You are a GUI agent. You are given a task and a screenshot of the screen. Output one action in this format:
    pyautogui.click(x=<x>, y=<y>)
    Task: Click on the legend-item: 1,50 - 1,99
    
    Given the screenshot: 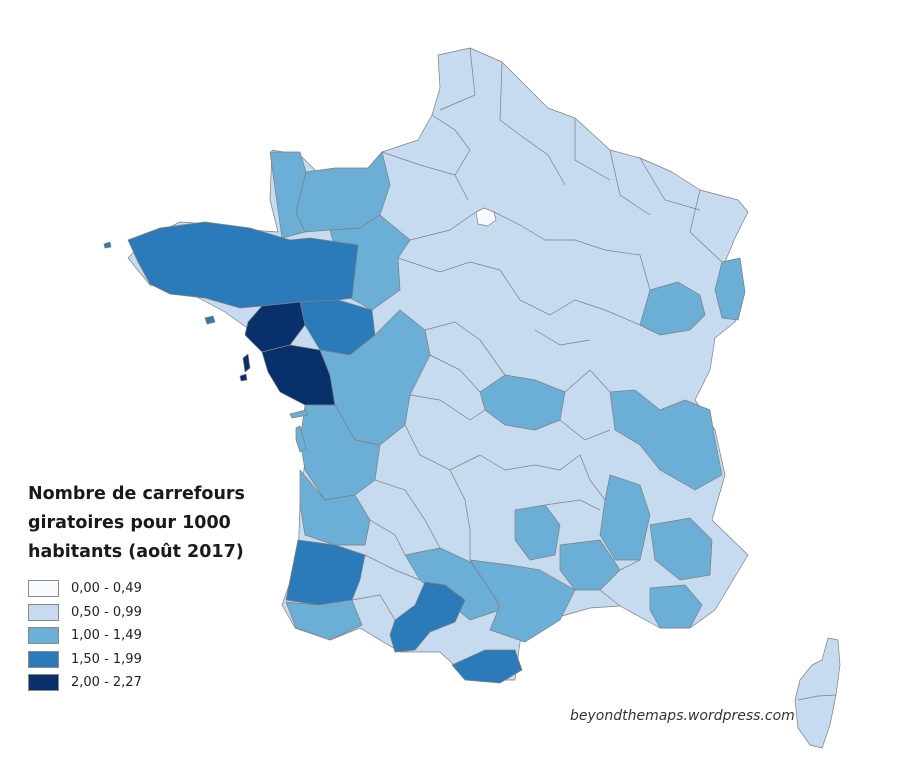 What is the action you would take?
    pyautogui.click(x=148, y=660)
    